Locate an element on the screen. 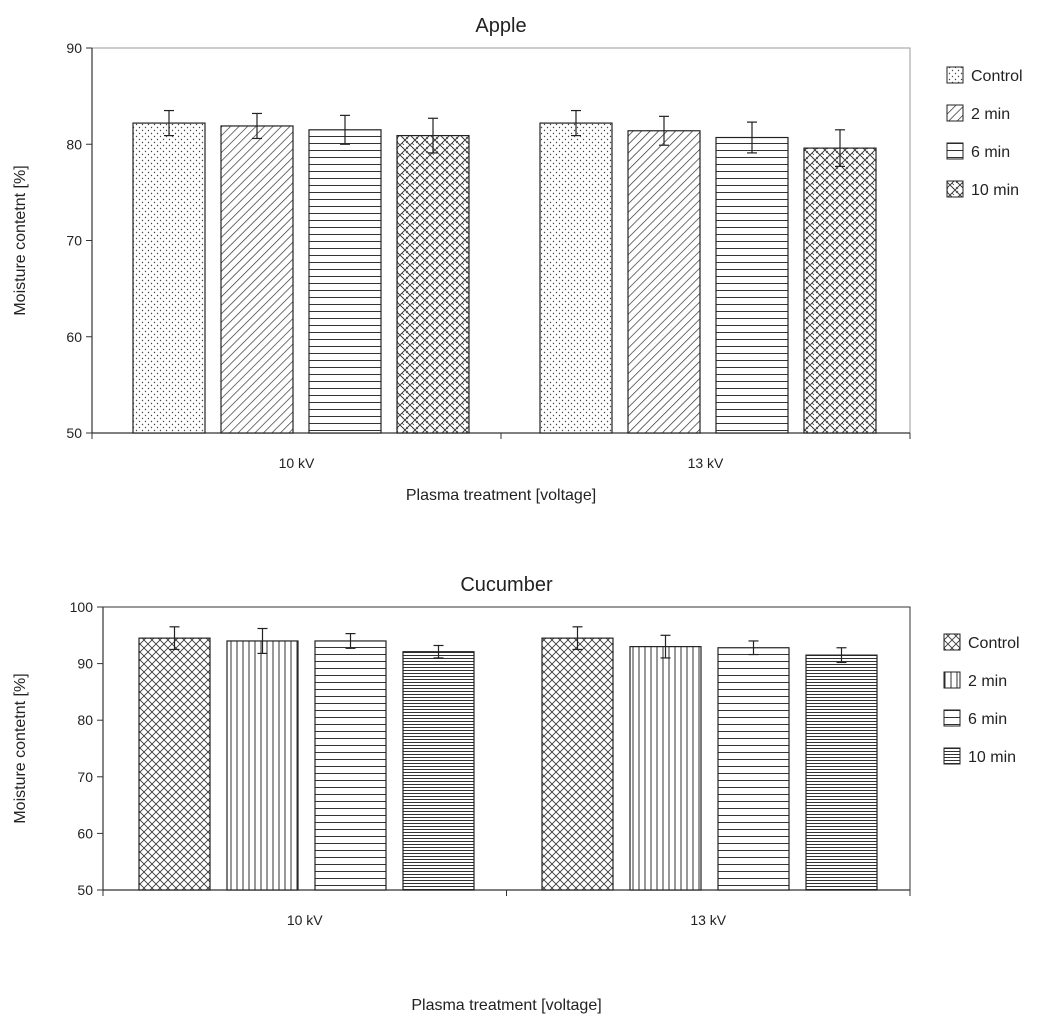 This screenshot has height=1018, width=1041. chart-title: Apple is located at coordinates (500, 26).